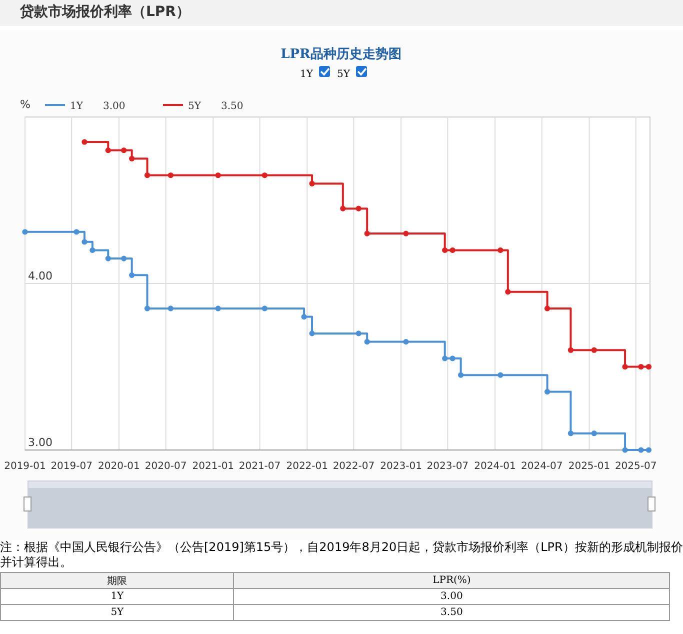 Image resolution: width=683 pixels, height=634 pixels. What do you see at coordinates (541, 466) in the screenshot?
I see `x-tick-label: 2024-07` at bounding box center [541, 466].